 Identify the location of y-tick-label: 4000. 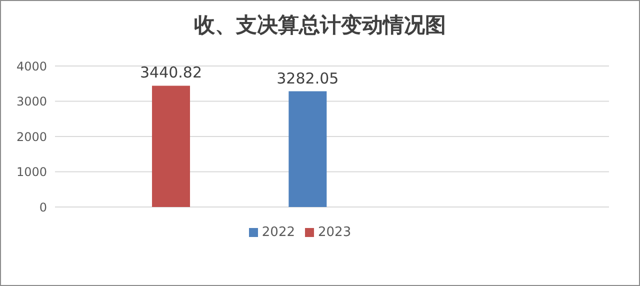
(31, 66).